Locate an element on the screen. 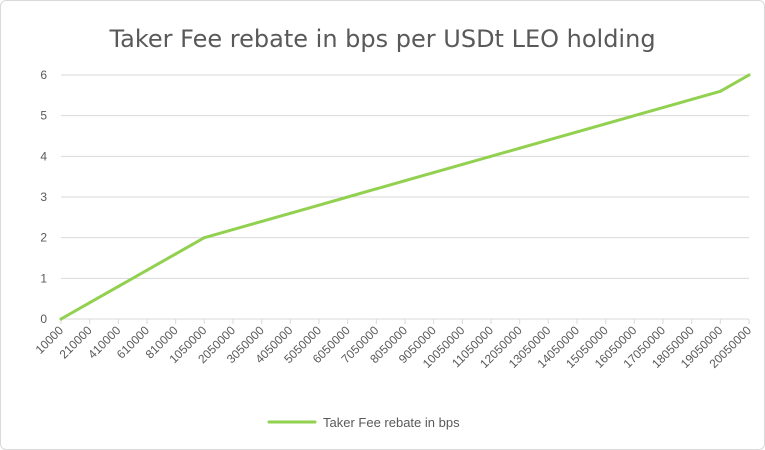 The image size is (765, 450). y-tick-label-4: 4 is located at coordinates (43, 156).